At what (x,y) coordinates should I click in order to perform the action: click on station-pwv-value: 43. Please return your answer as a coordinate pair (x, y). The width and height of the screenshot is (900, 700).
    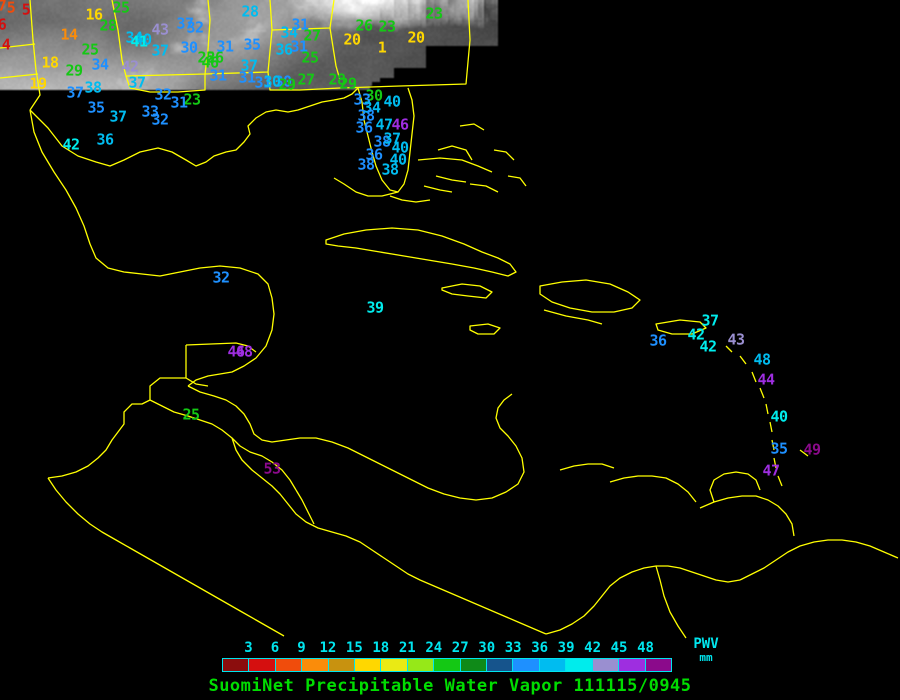
    Looking at the image, I should click on (736, 339).